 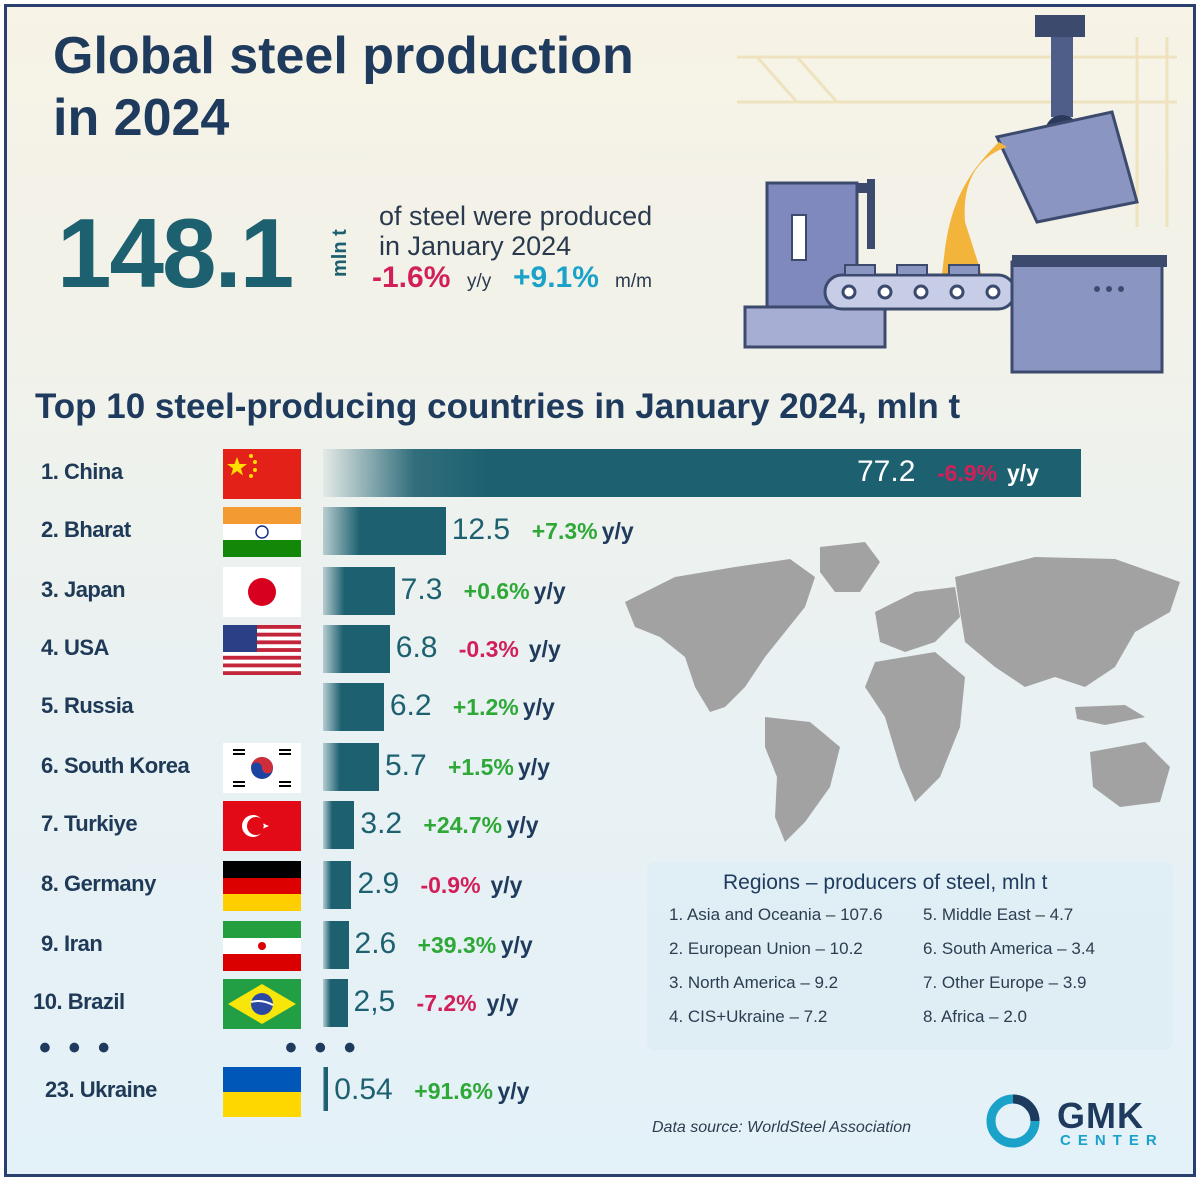 I want to click on country-label: 3. Japan, so click(x=83, y=589).